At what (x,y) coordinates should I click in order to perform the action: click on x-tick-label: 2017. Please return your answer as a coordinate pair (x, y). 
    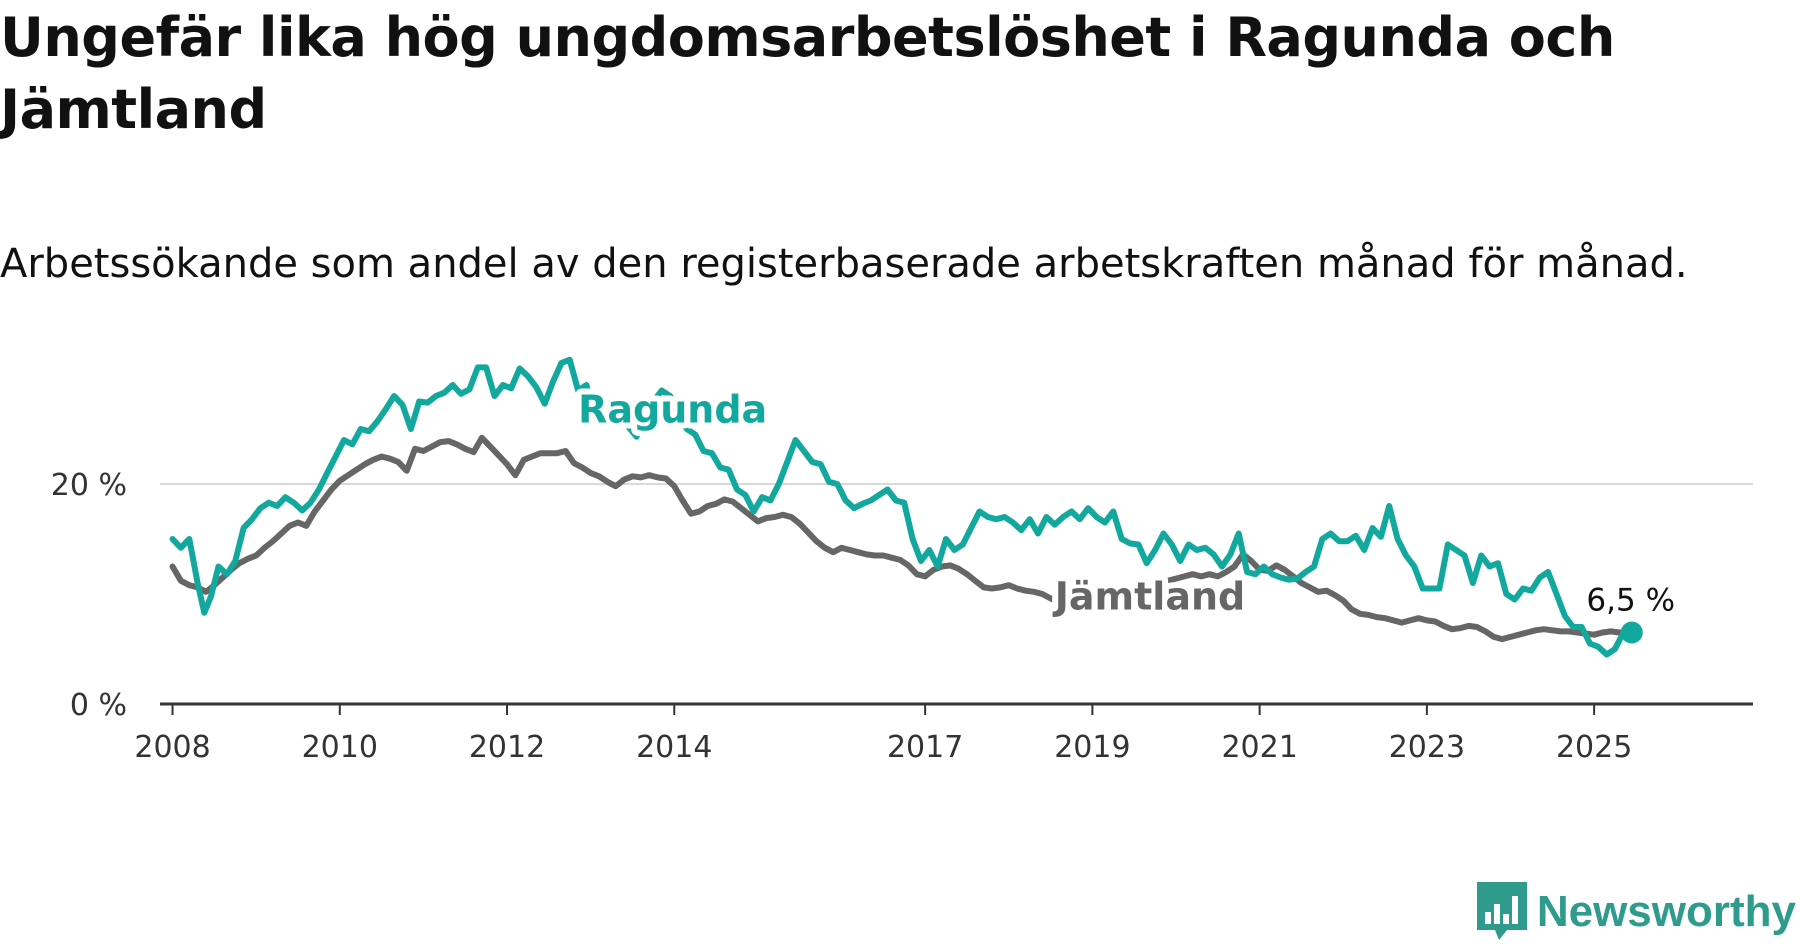
    Looking at the image, I should click on (925, 747).